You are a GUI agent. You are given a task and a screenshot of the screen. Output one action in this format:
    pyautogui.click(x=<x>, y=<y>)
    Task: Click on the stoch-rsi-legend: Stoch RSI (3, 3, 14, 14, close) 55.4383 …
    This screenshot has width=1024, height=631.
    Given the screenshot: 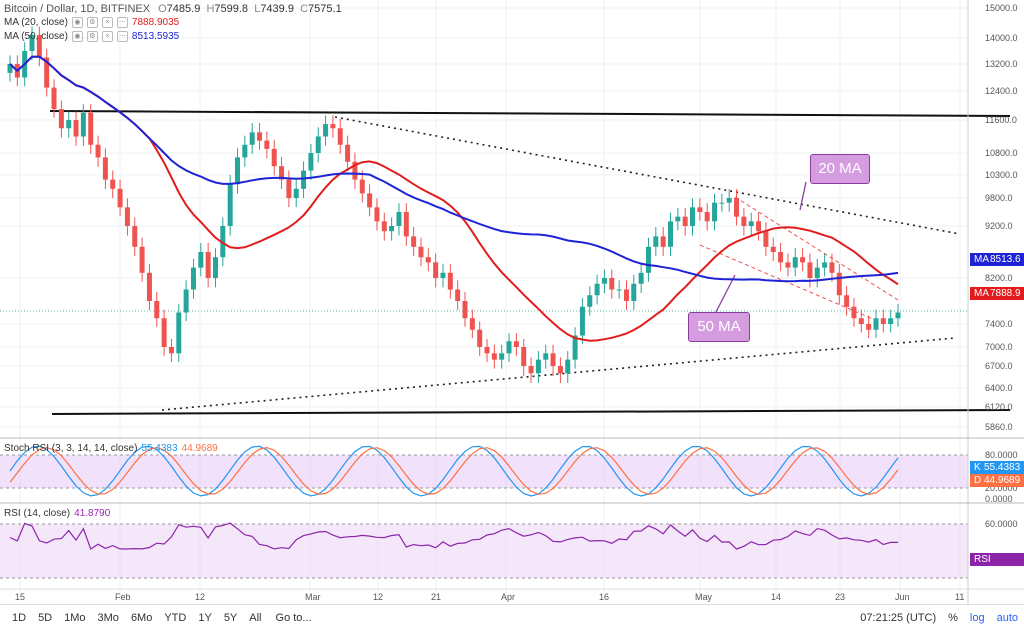 What is the action you would take?
    pyautogui.click(x=111, y=448)
    